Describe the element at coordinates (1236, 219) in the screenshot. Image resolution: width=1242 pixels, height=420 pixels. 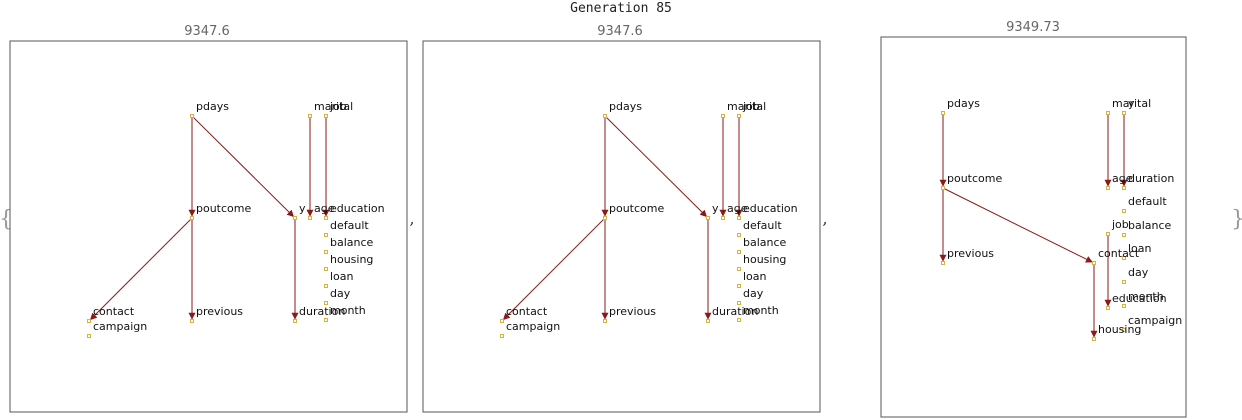
I see `close-brace: }` at that location.